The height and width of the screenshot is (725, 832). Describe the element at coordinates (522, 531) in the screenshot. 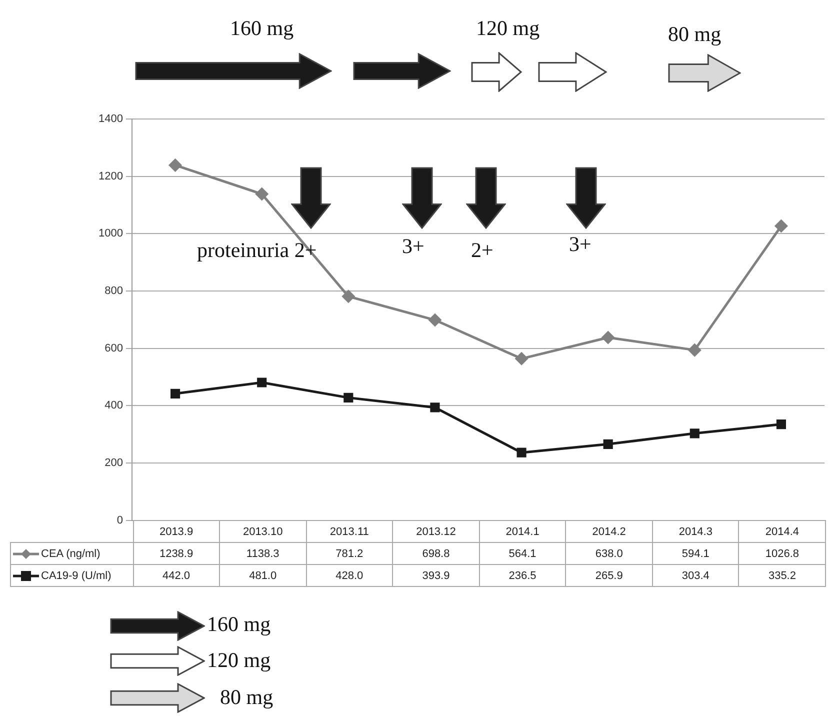

I see `x-tick-label: 2014.1` at that location.